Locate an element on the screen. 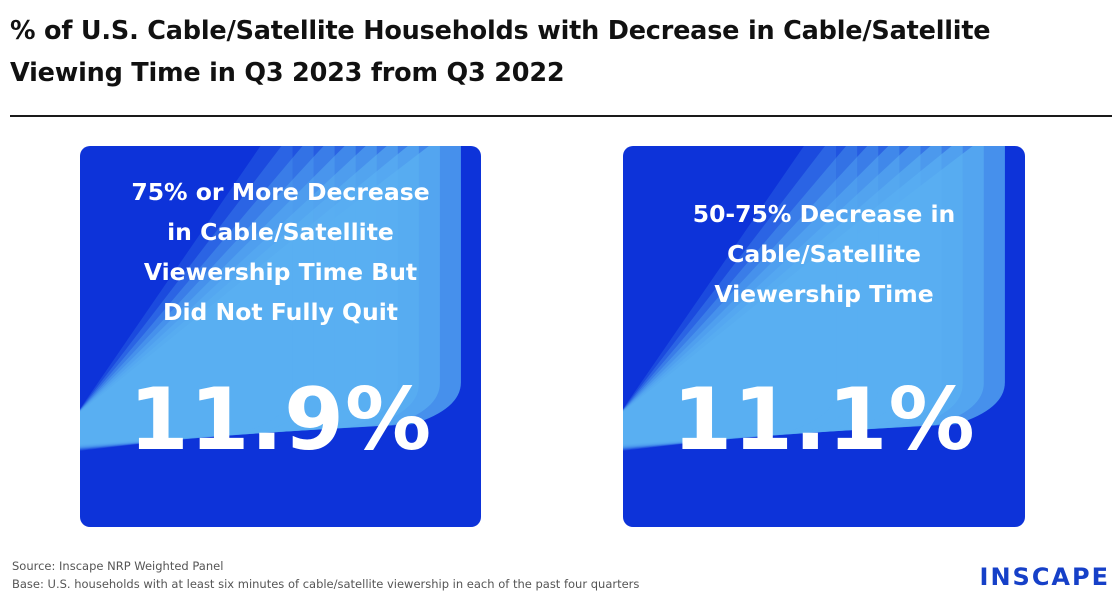  source-note: Source: Inscape NRP Weighted Panel is located at coordinates (118, 566).